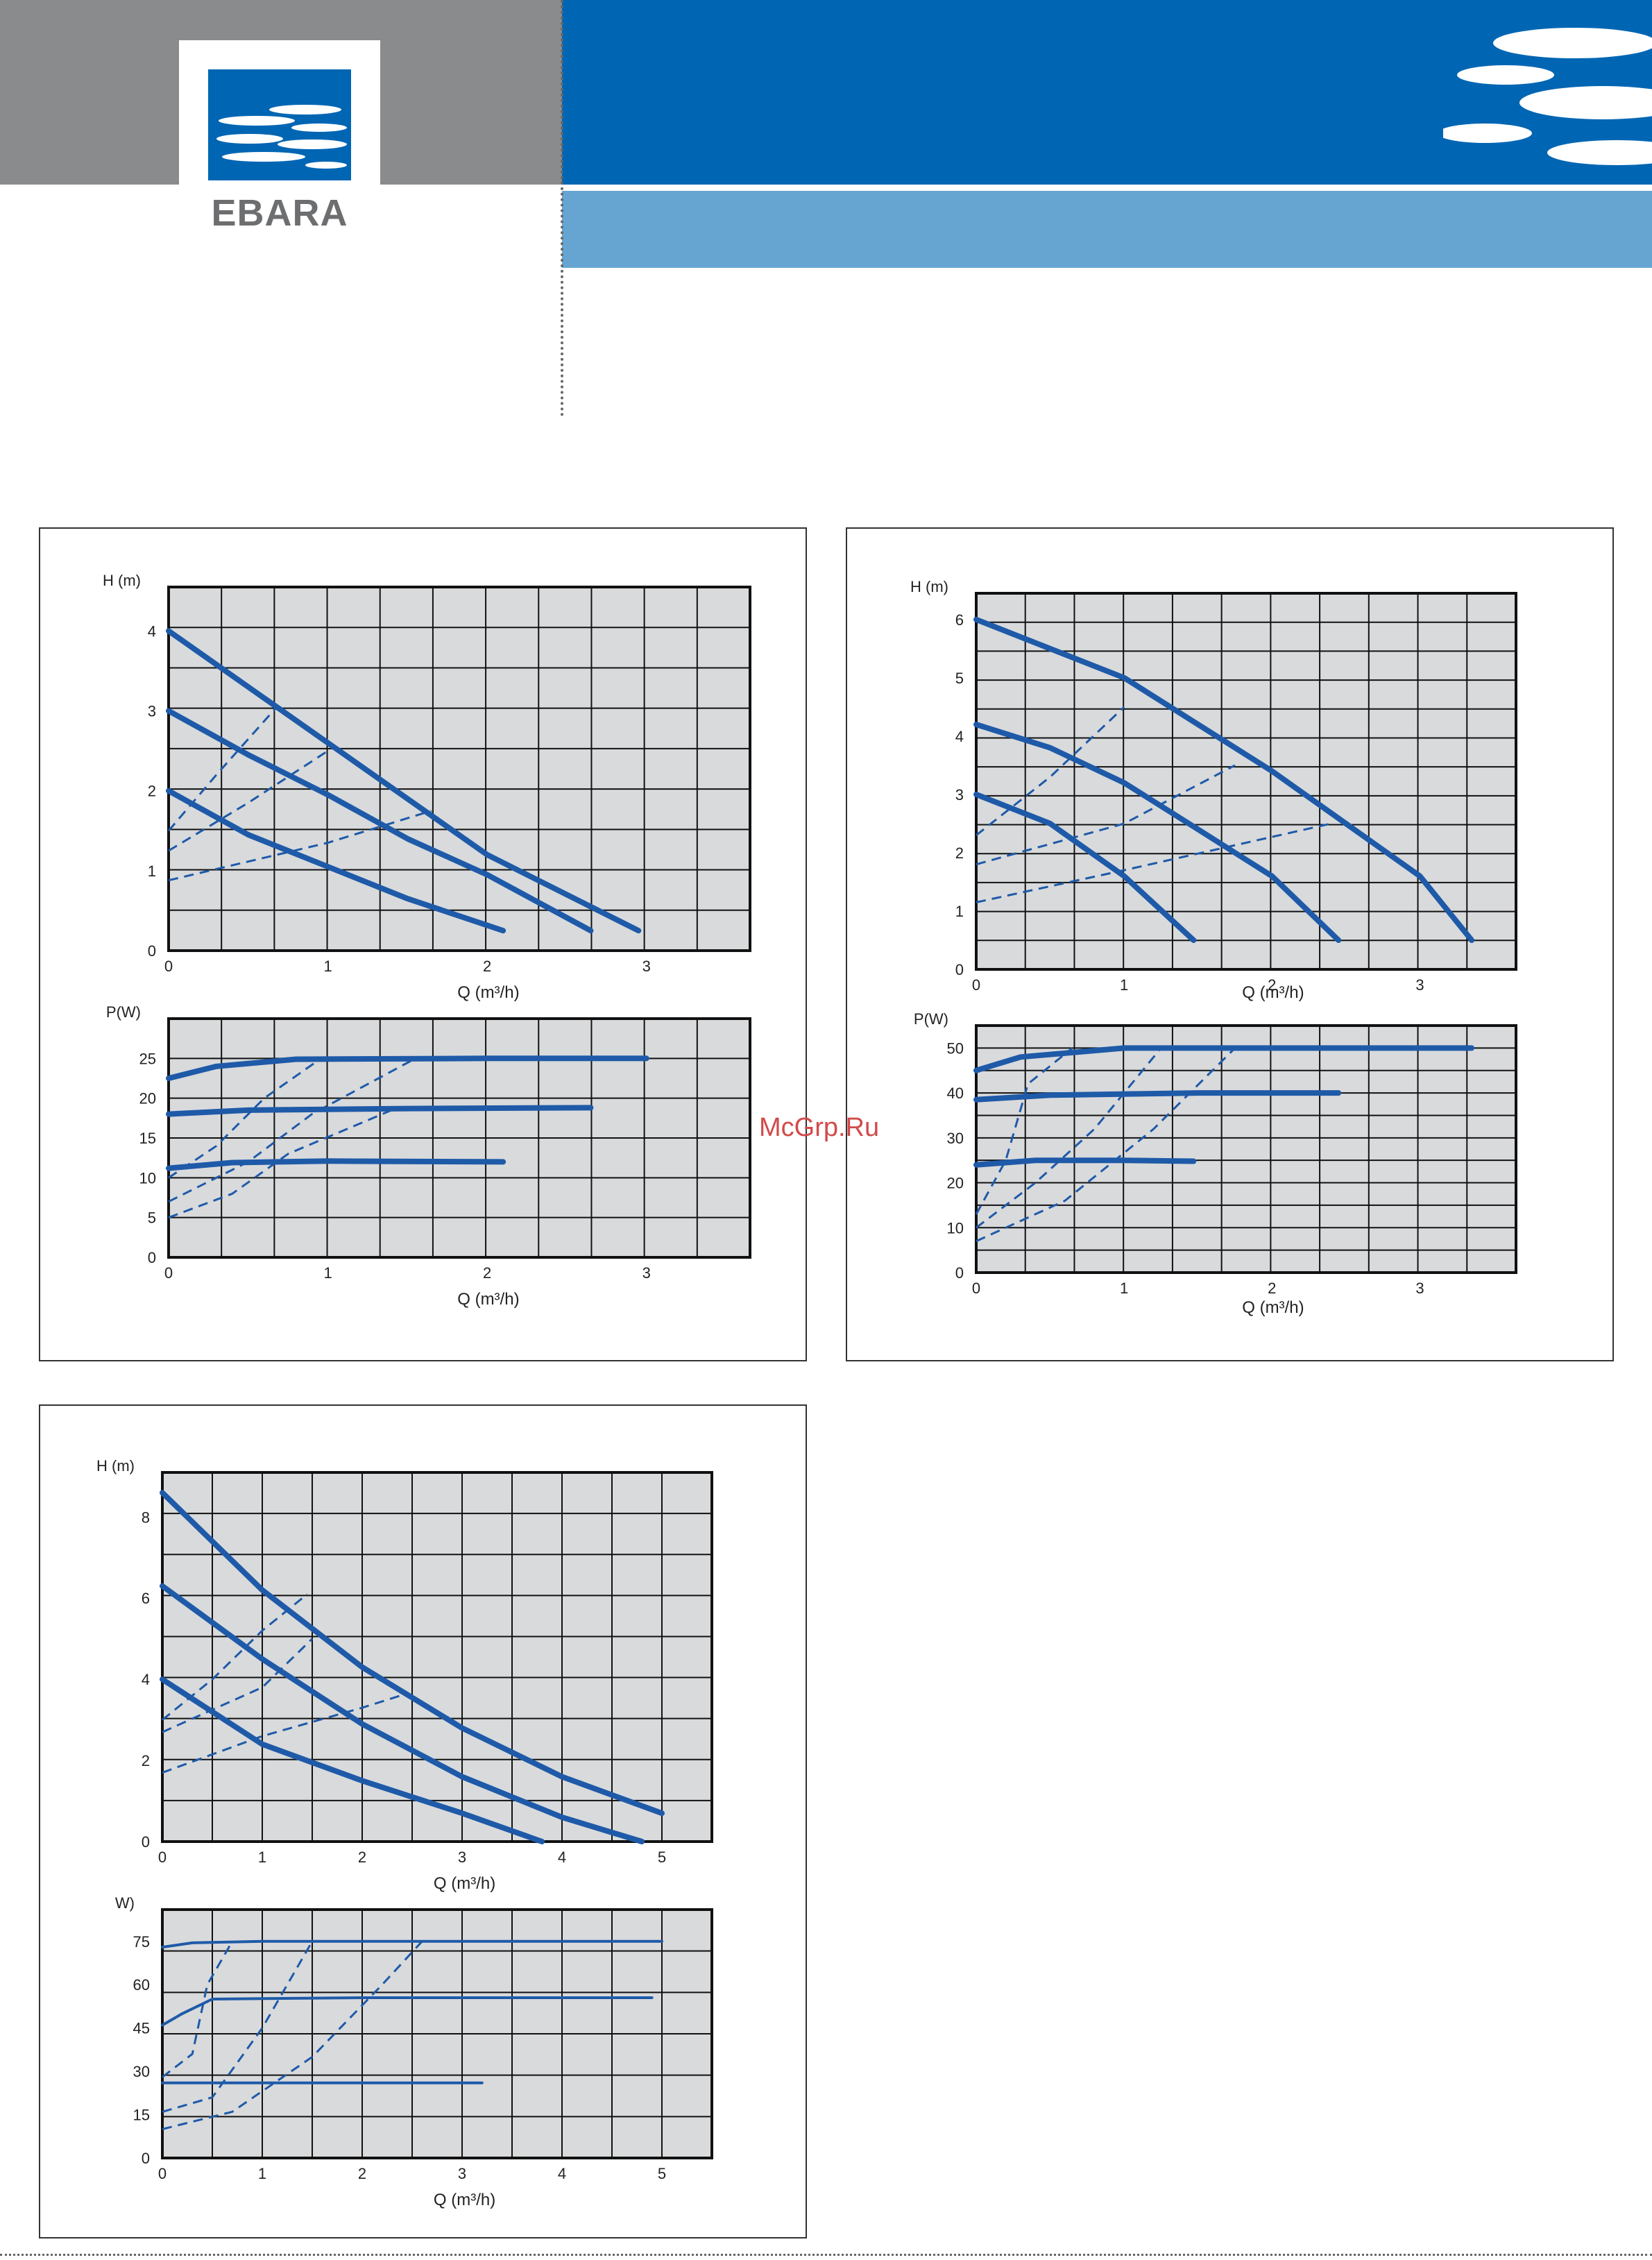 The image size is (1652, 2260). What do you see at coordinates (562, 1857) in the screenshot?
I see `x-tick-label: 4` at bounding box center [562, 1857].